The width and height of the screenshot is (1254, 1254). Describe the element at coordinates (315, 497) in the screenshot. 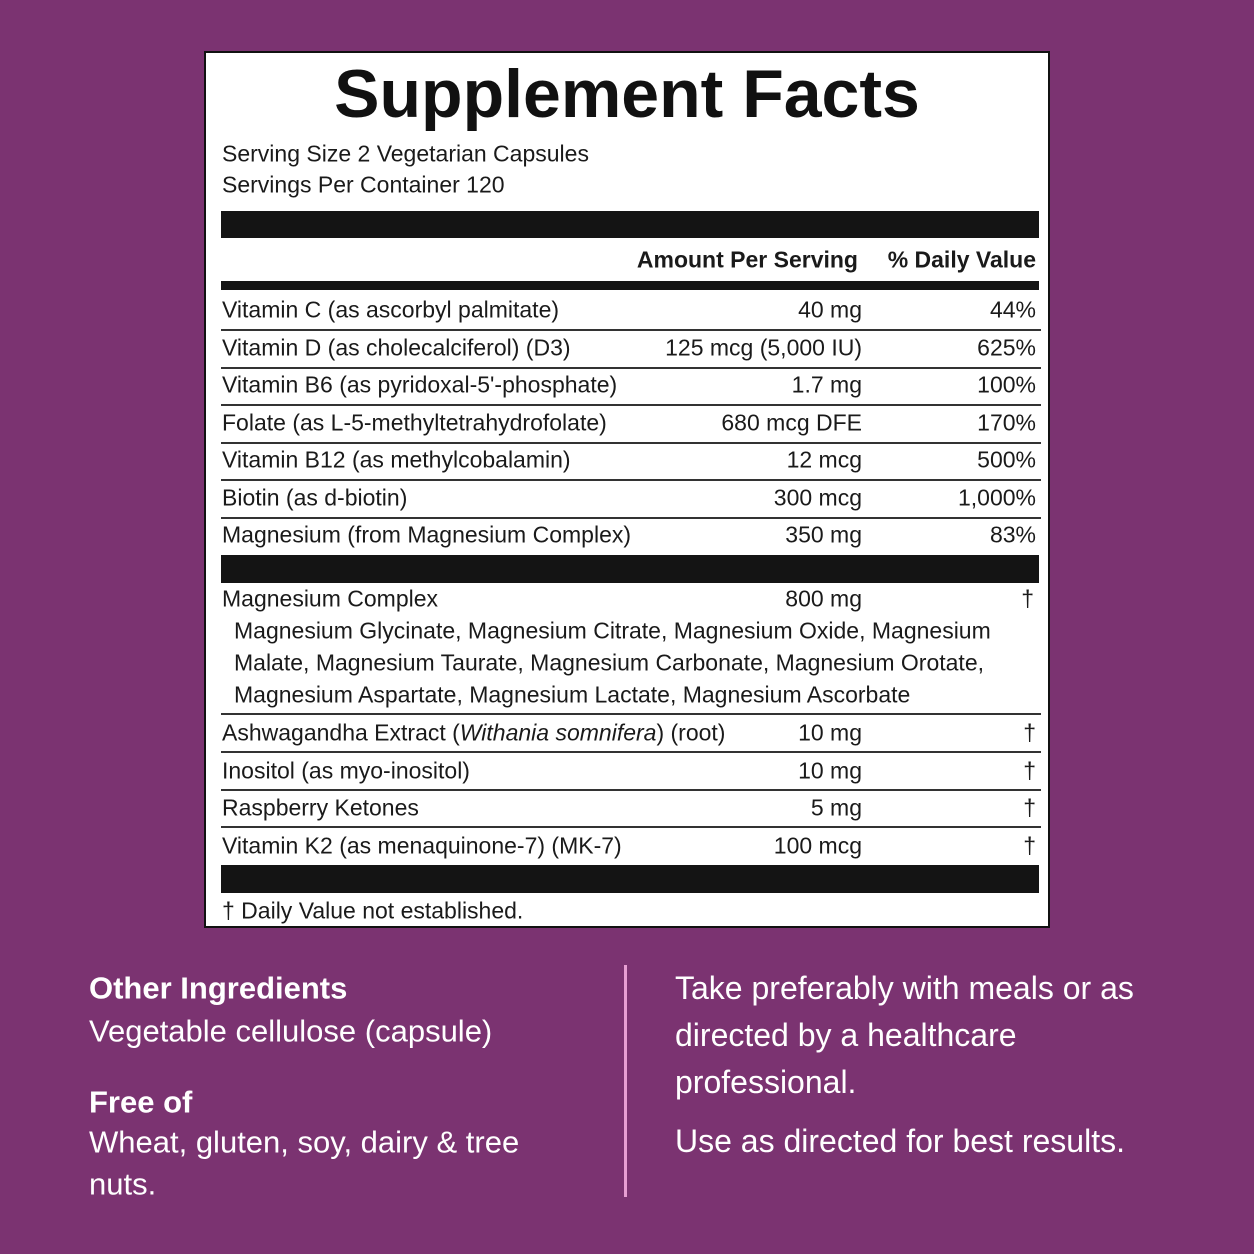

I see `ingredient-name: Biotin (as d-biotin)` at that location.